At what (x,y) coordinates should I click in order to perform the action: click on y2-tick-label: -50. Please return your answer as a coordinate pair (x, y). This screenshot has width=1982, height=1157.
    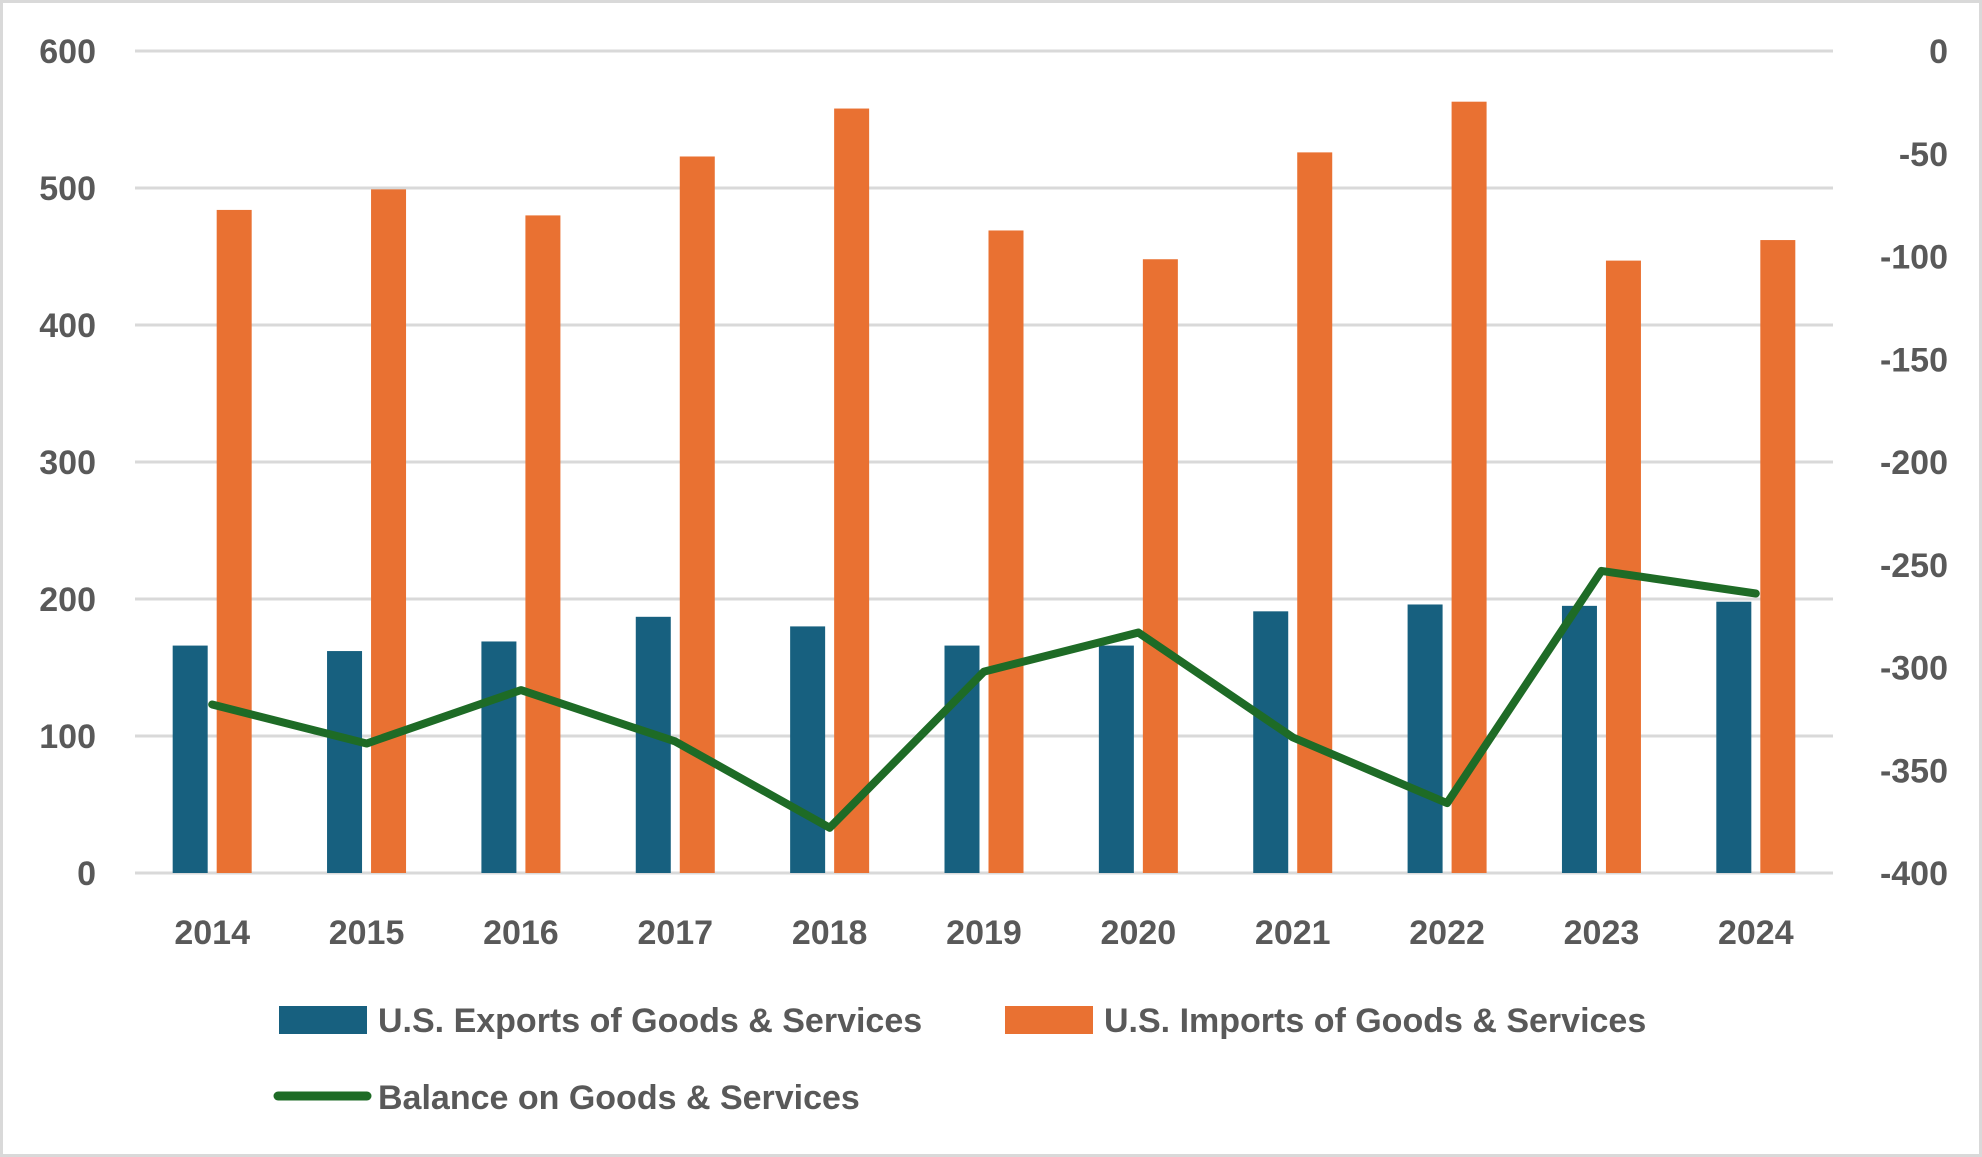
    Looking at the image, I should click on (1923, 155).